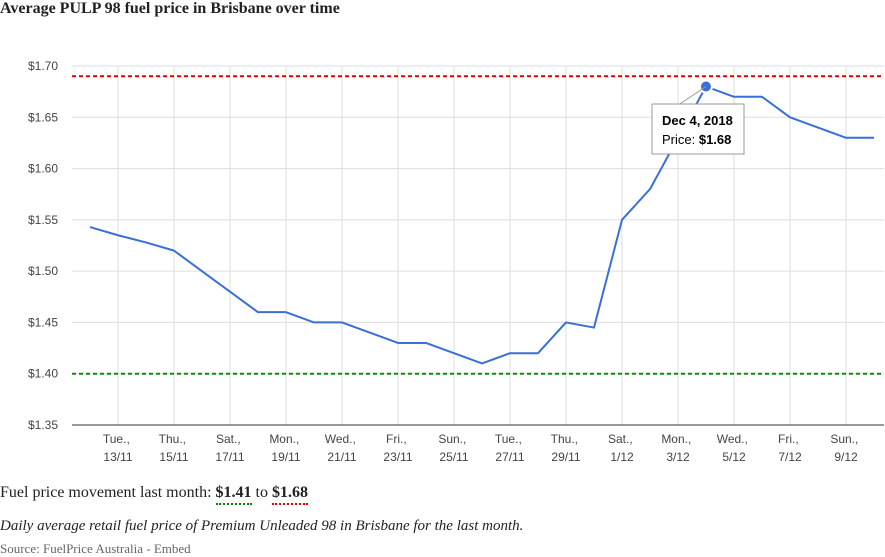 This screenshot has height=557, width=885. What do you see at coordinates (71, 548) in the screenshot?
I see `source-label: Source: FuelPrice Australia` at bounding box center [71, 548].